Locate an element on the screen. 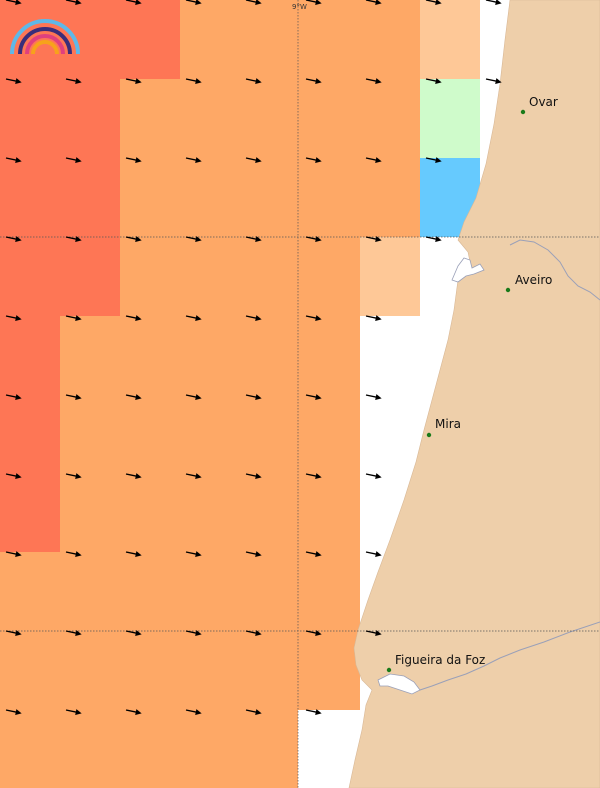  city-dot-figueira-da-foz is located at coordinates (389, 670).